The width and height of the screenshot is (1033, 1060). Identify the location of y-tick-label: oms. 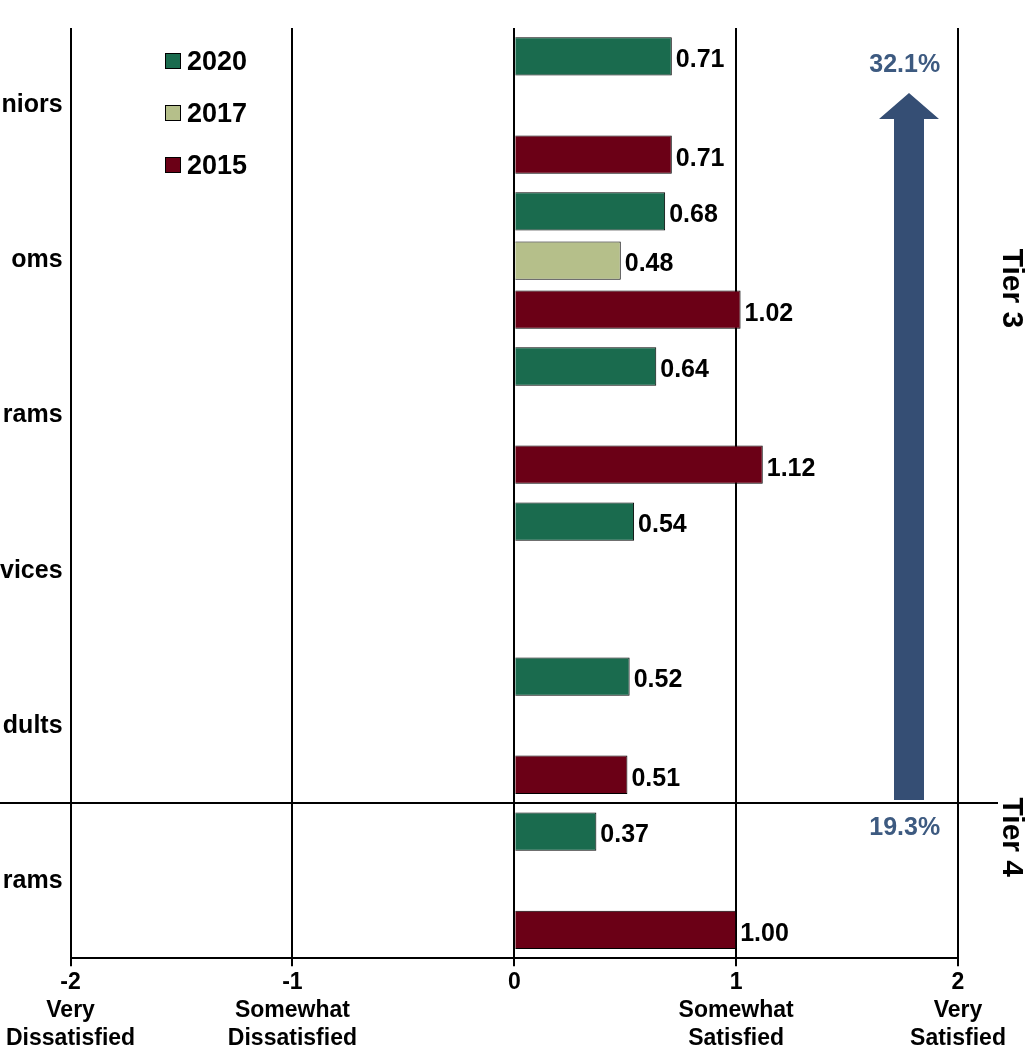
(37, 258).